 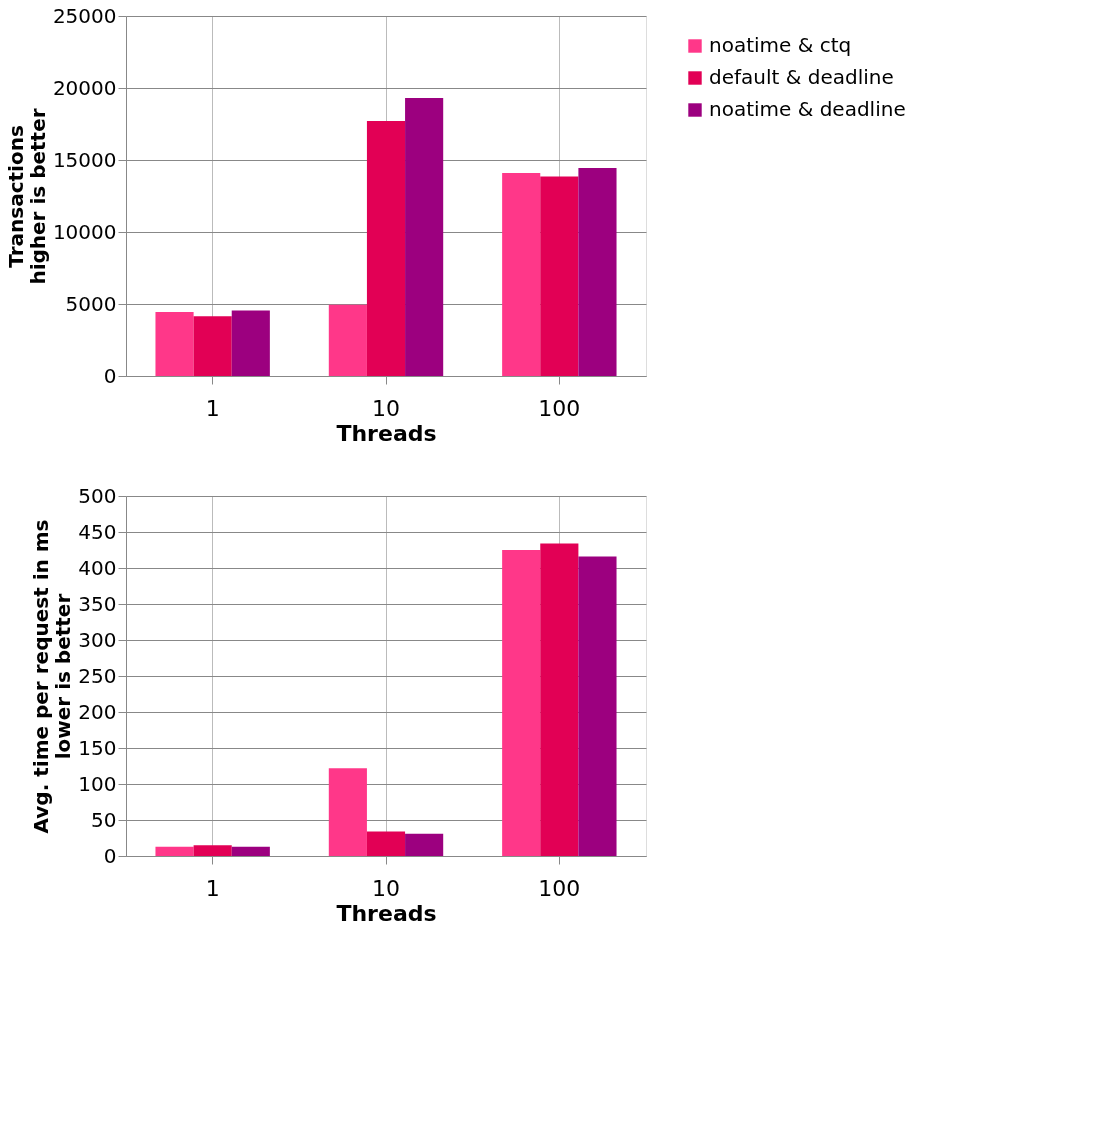 I want to click on y-tick-label: 20000, so click(x=84, y=87).